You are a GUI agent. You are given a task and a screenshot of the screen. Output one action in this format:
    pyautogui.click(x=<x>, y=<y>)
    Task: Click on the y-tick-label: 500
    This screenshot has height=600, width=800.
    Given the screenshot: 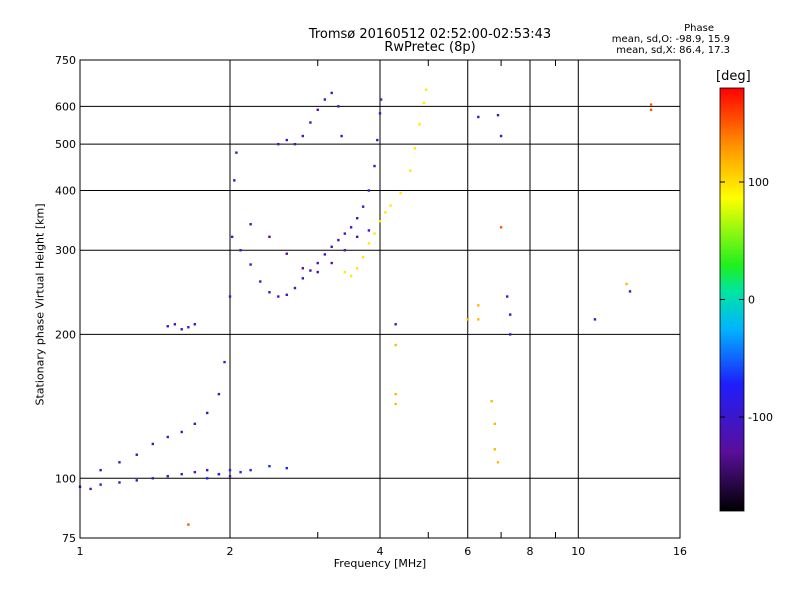 What is the action you would take?
    pyautogui.click(x=65, y=144)
    